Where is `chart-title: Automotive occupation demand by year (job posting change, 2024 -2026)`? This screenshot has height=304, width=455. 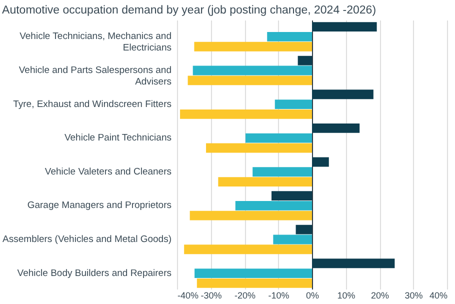 chart-title: Automotive occupation demand by year (job posting change, 2024 -2026) is located at coordinates (189, 10).